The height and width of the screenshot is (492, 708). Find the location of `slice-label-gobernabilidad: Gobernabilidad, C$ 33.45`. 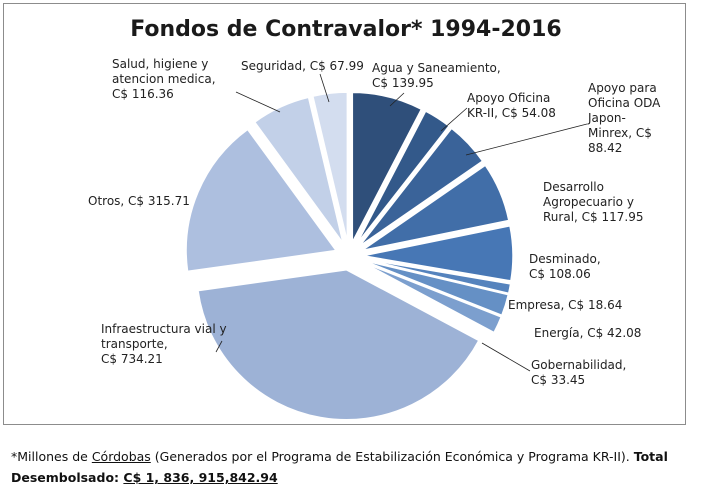

slice-label-gobernabilidad: Gobernabilidad, C$ 33.45 is located at coordinates (578, 372).